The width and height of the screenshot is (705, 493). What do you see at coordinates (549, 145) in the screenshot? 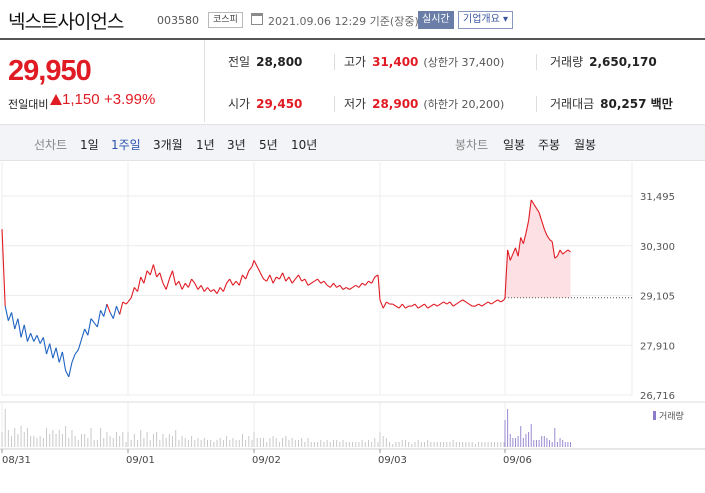
I see `tab-weekly: 주봉` at bounding box center [549, 145].